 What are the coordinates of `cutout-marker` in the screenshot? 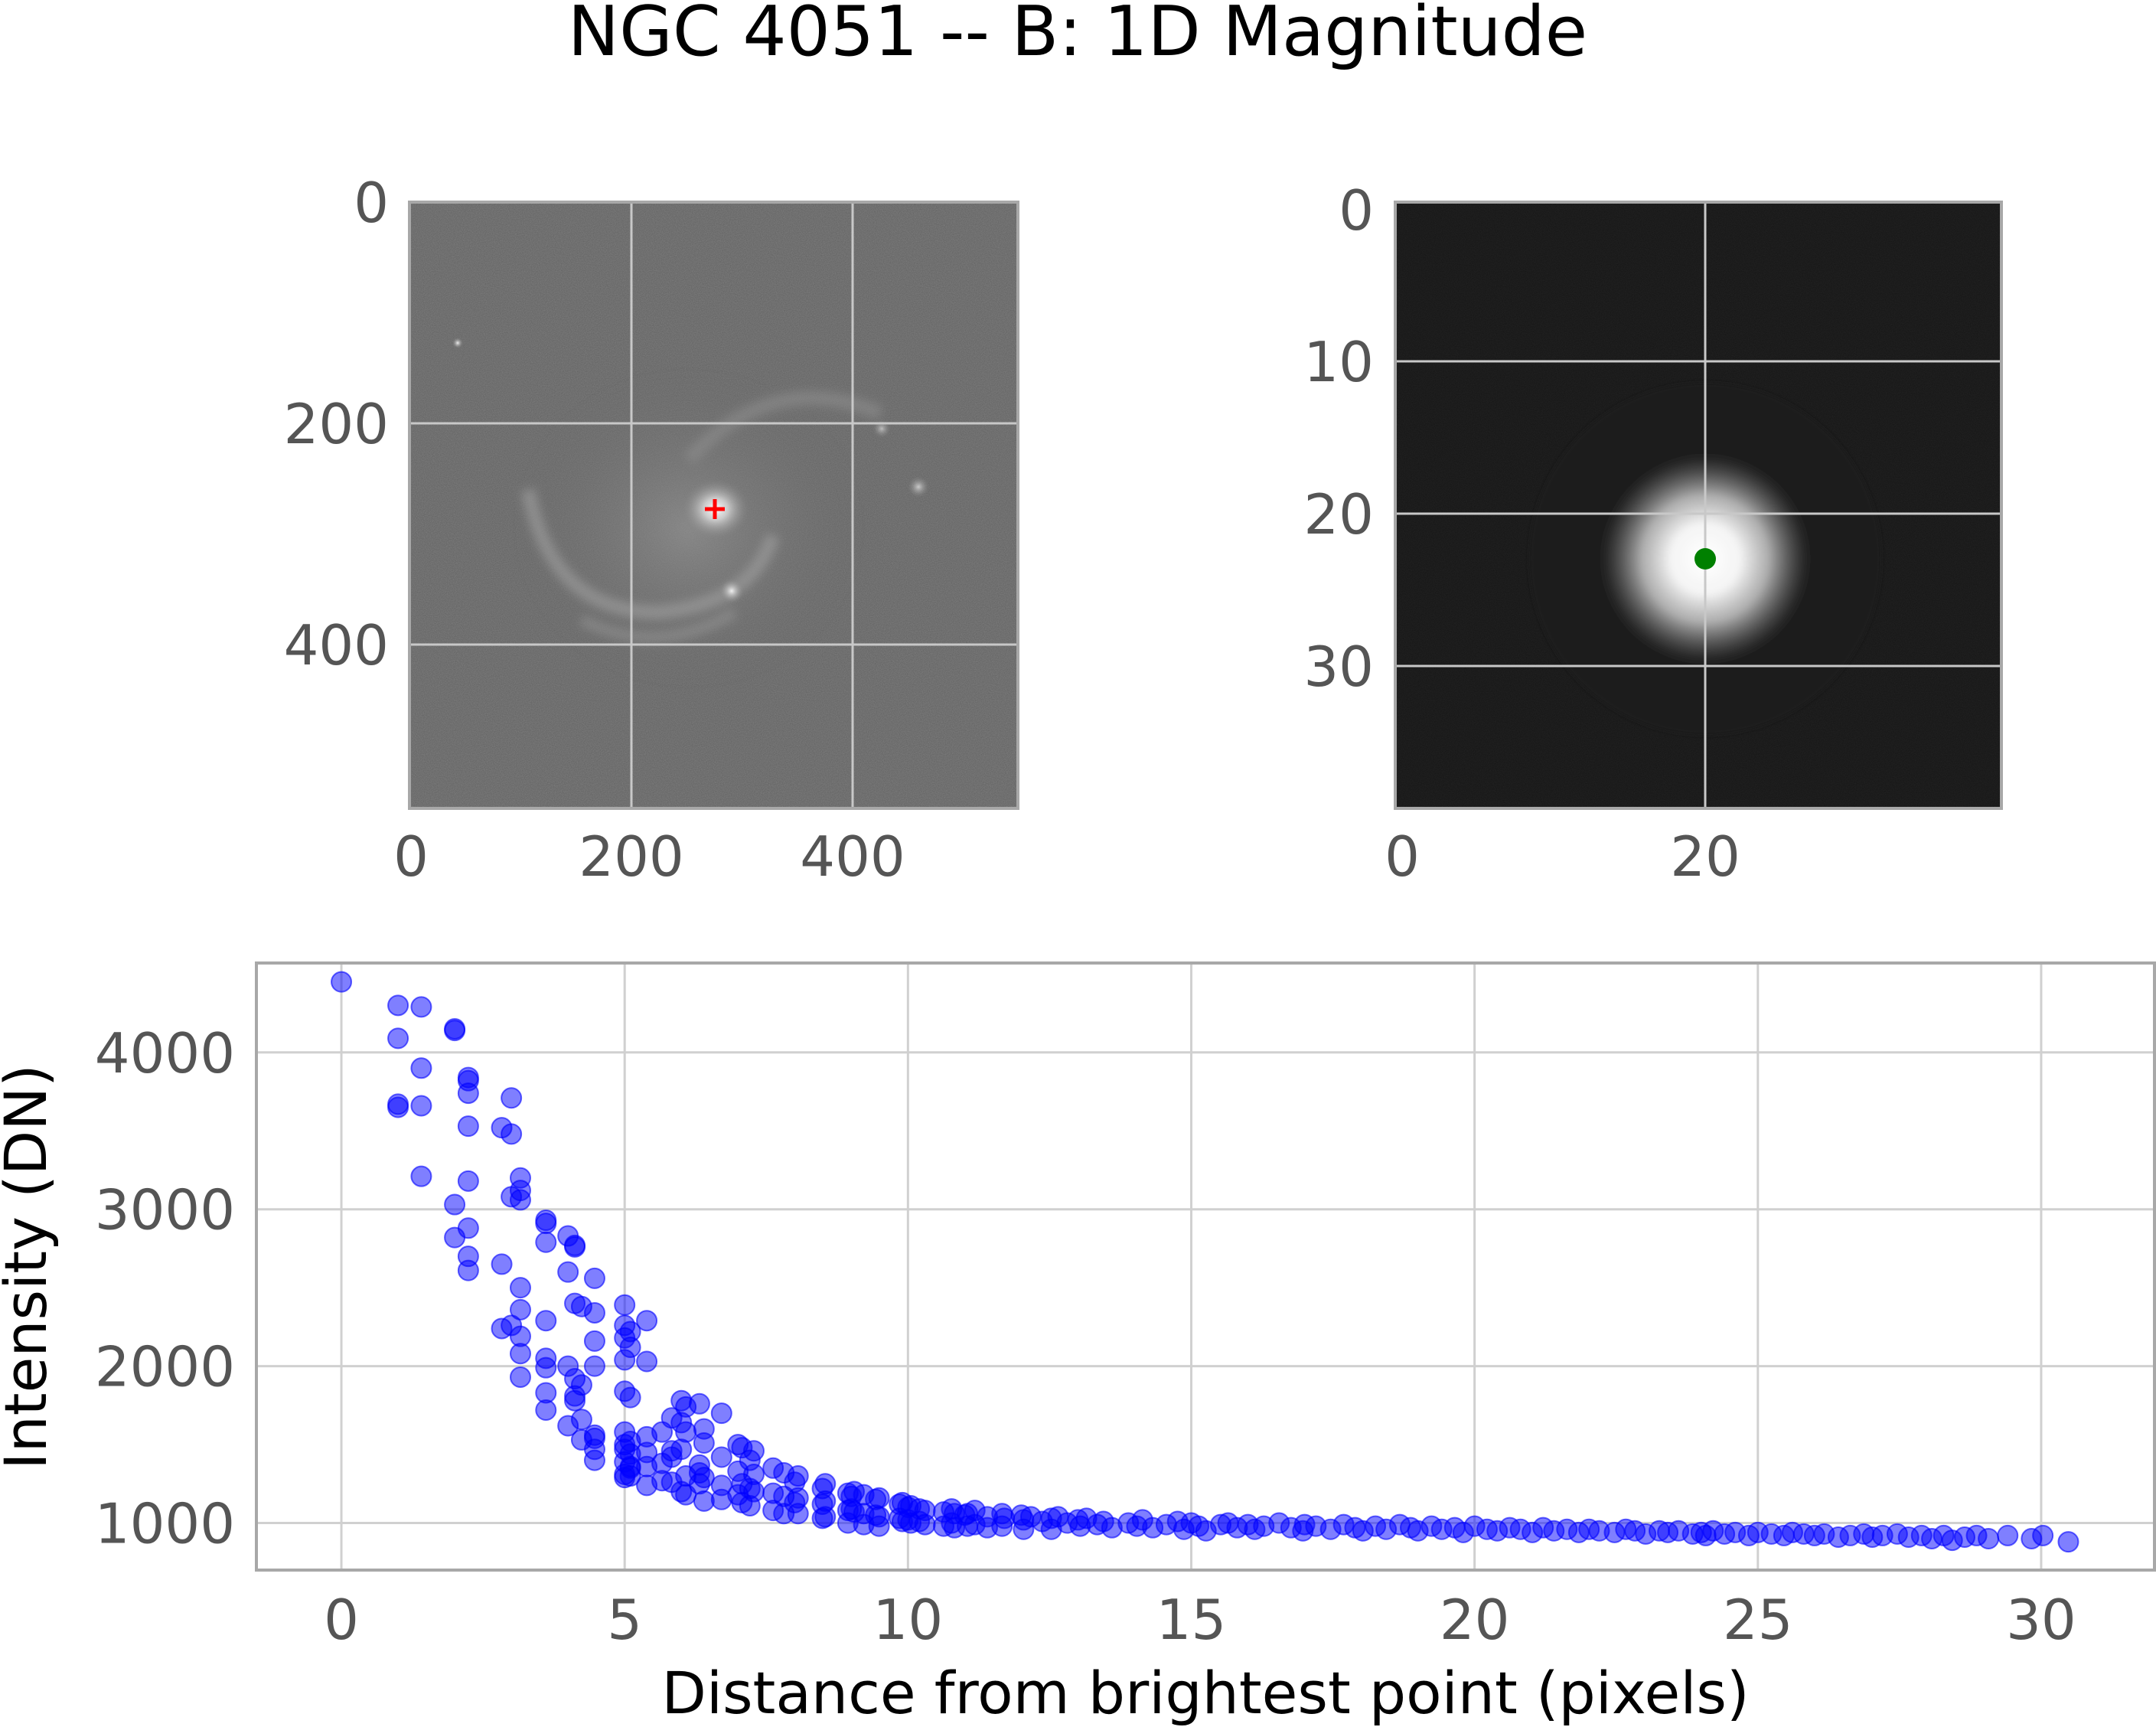 It's located at (1705, 559).